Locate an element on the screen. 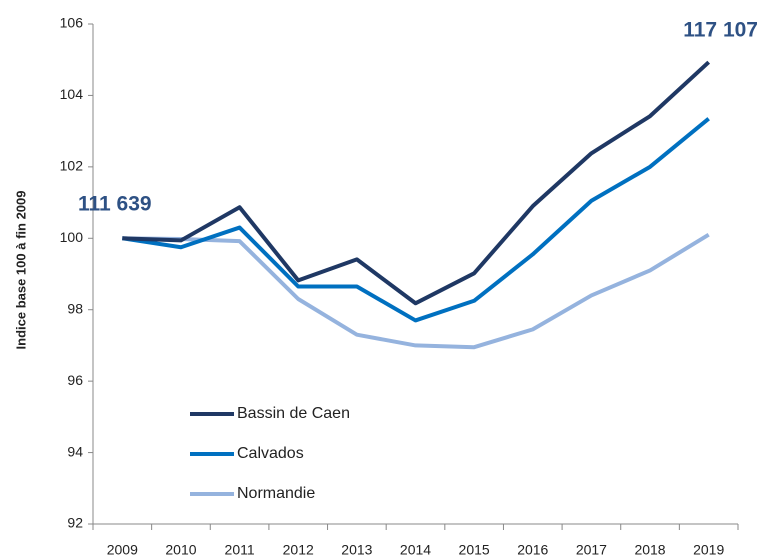 The height and width of the screenshot is (560, 765). y-tick-label: 102 is located at coordinates (72, 166).